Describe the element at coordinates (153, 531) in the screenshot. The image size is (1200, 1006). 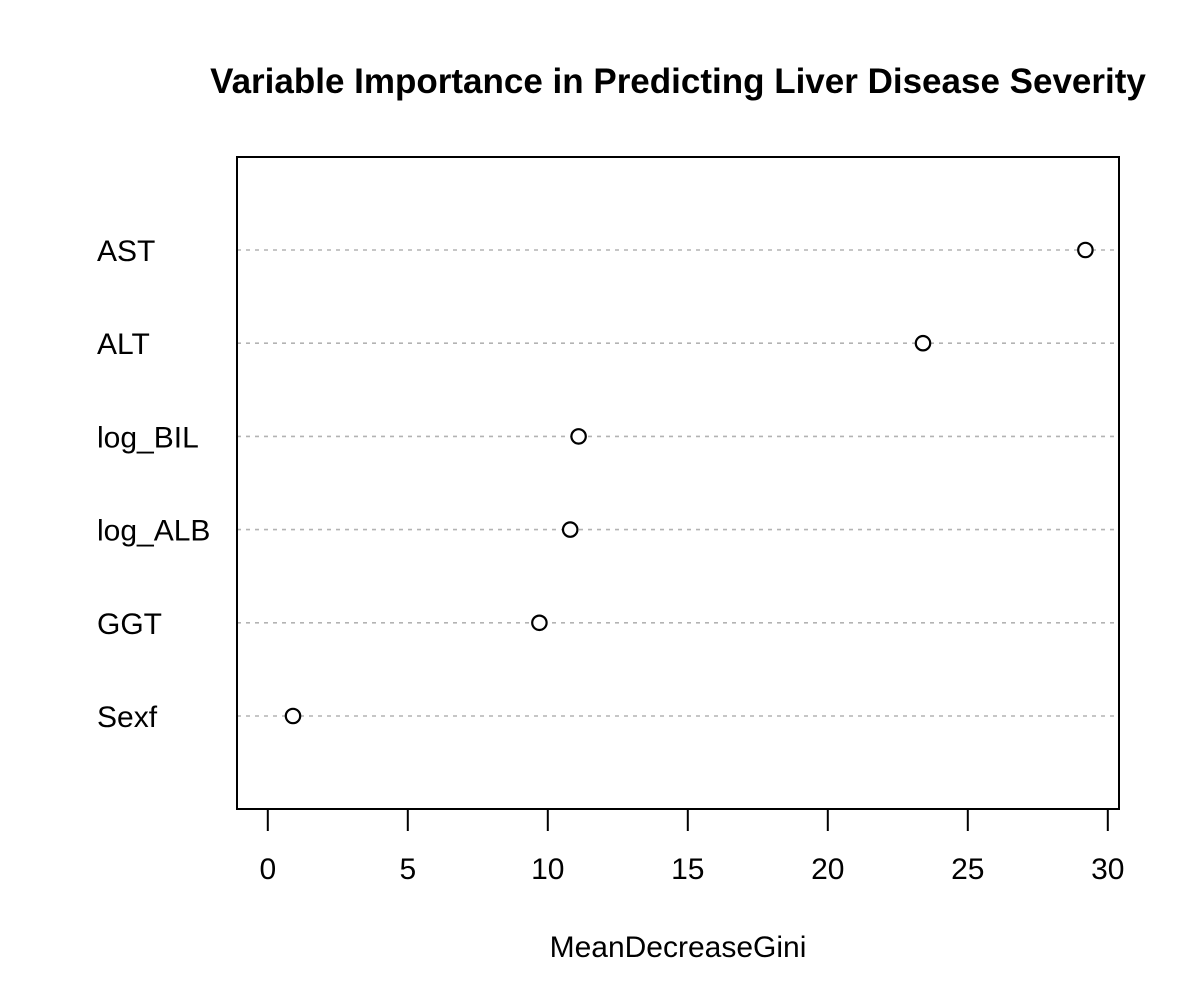
I see `category-label: log_ALB` at that location.